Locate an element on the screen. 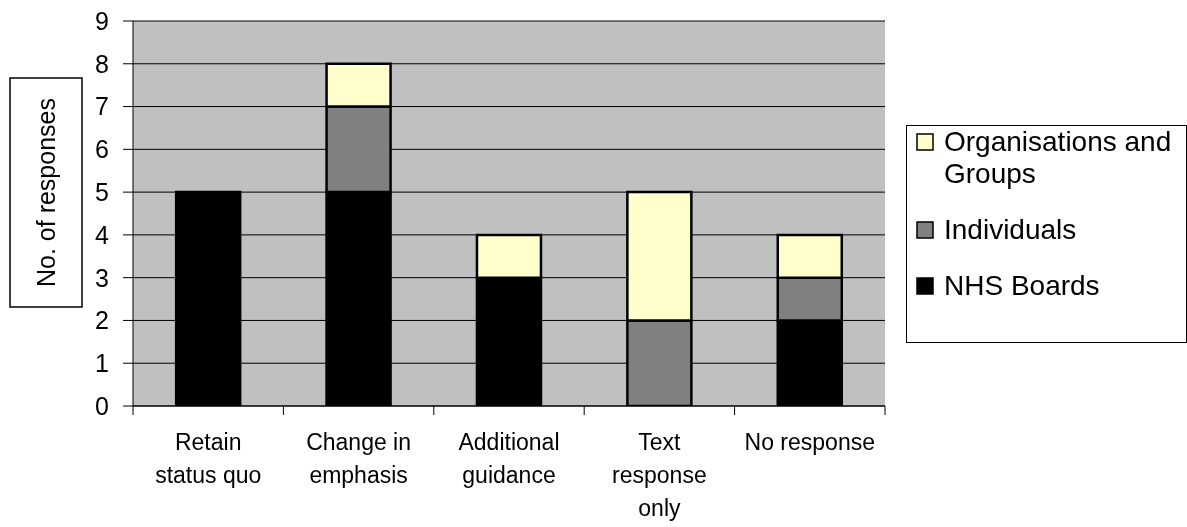 The image size is (1187, 527). x-tick-label: Change in emphasis is located at coordinates (359, 458).